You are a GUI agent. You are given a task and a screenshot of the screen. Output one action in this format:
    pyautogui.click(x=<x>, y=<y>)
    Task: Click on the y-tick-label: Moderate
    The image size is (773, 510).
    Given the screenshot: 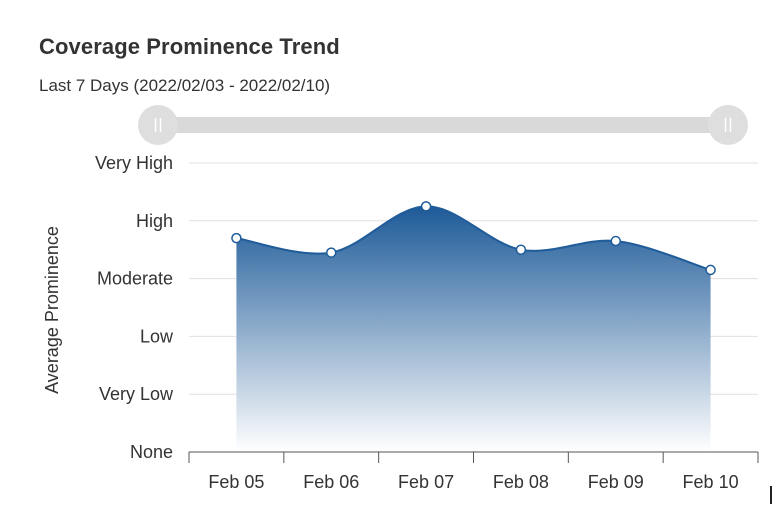 What is the action you would take?
    pyautogui.click(x=135, y=279)
    